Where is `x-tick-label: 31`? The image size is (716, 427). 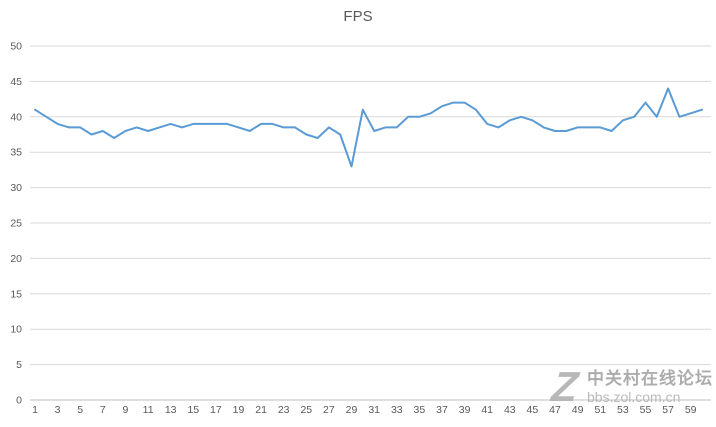 x-tick-label: 31 is located at coordinates (374, 410).